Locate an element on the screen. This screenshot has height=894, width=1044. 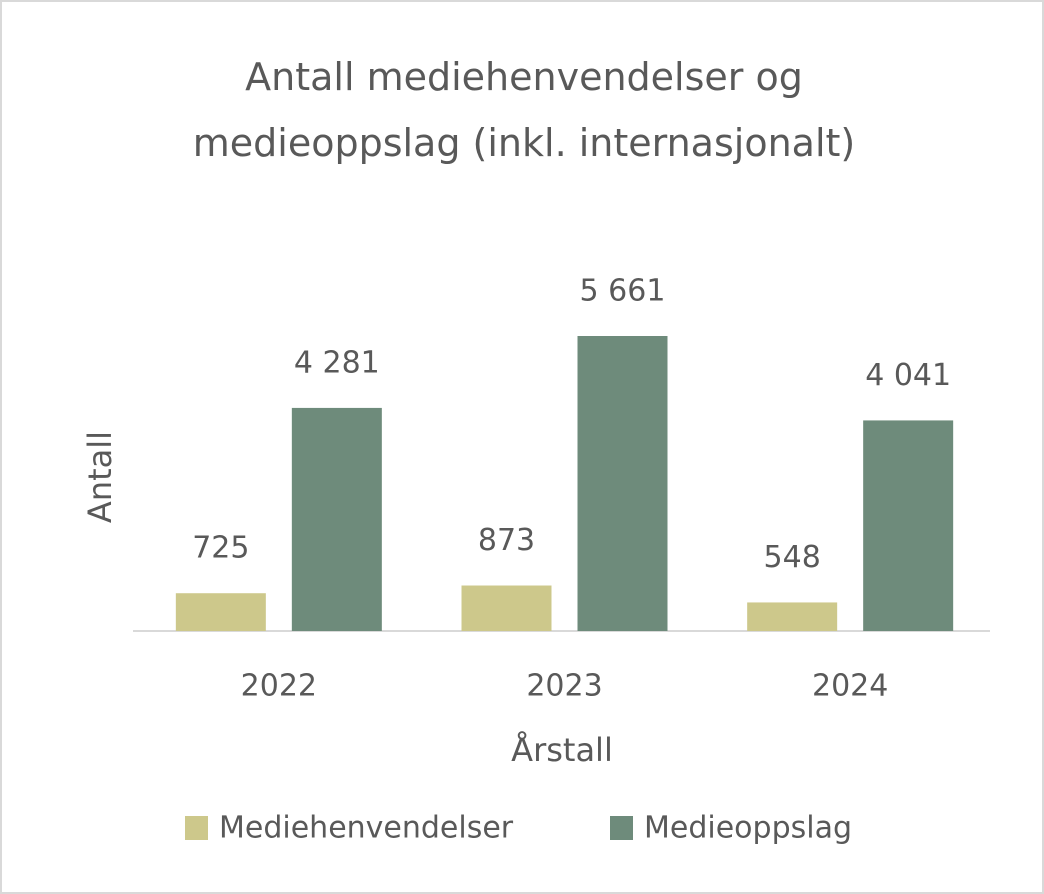
value-label: 5 661 is located at coordinates (623, 291).